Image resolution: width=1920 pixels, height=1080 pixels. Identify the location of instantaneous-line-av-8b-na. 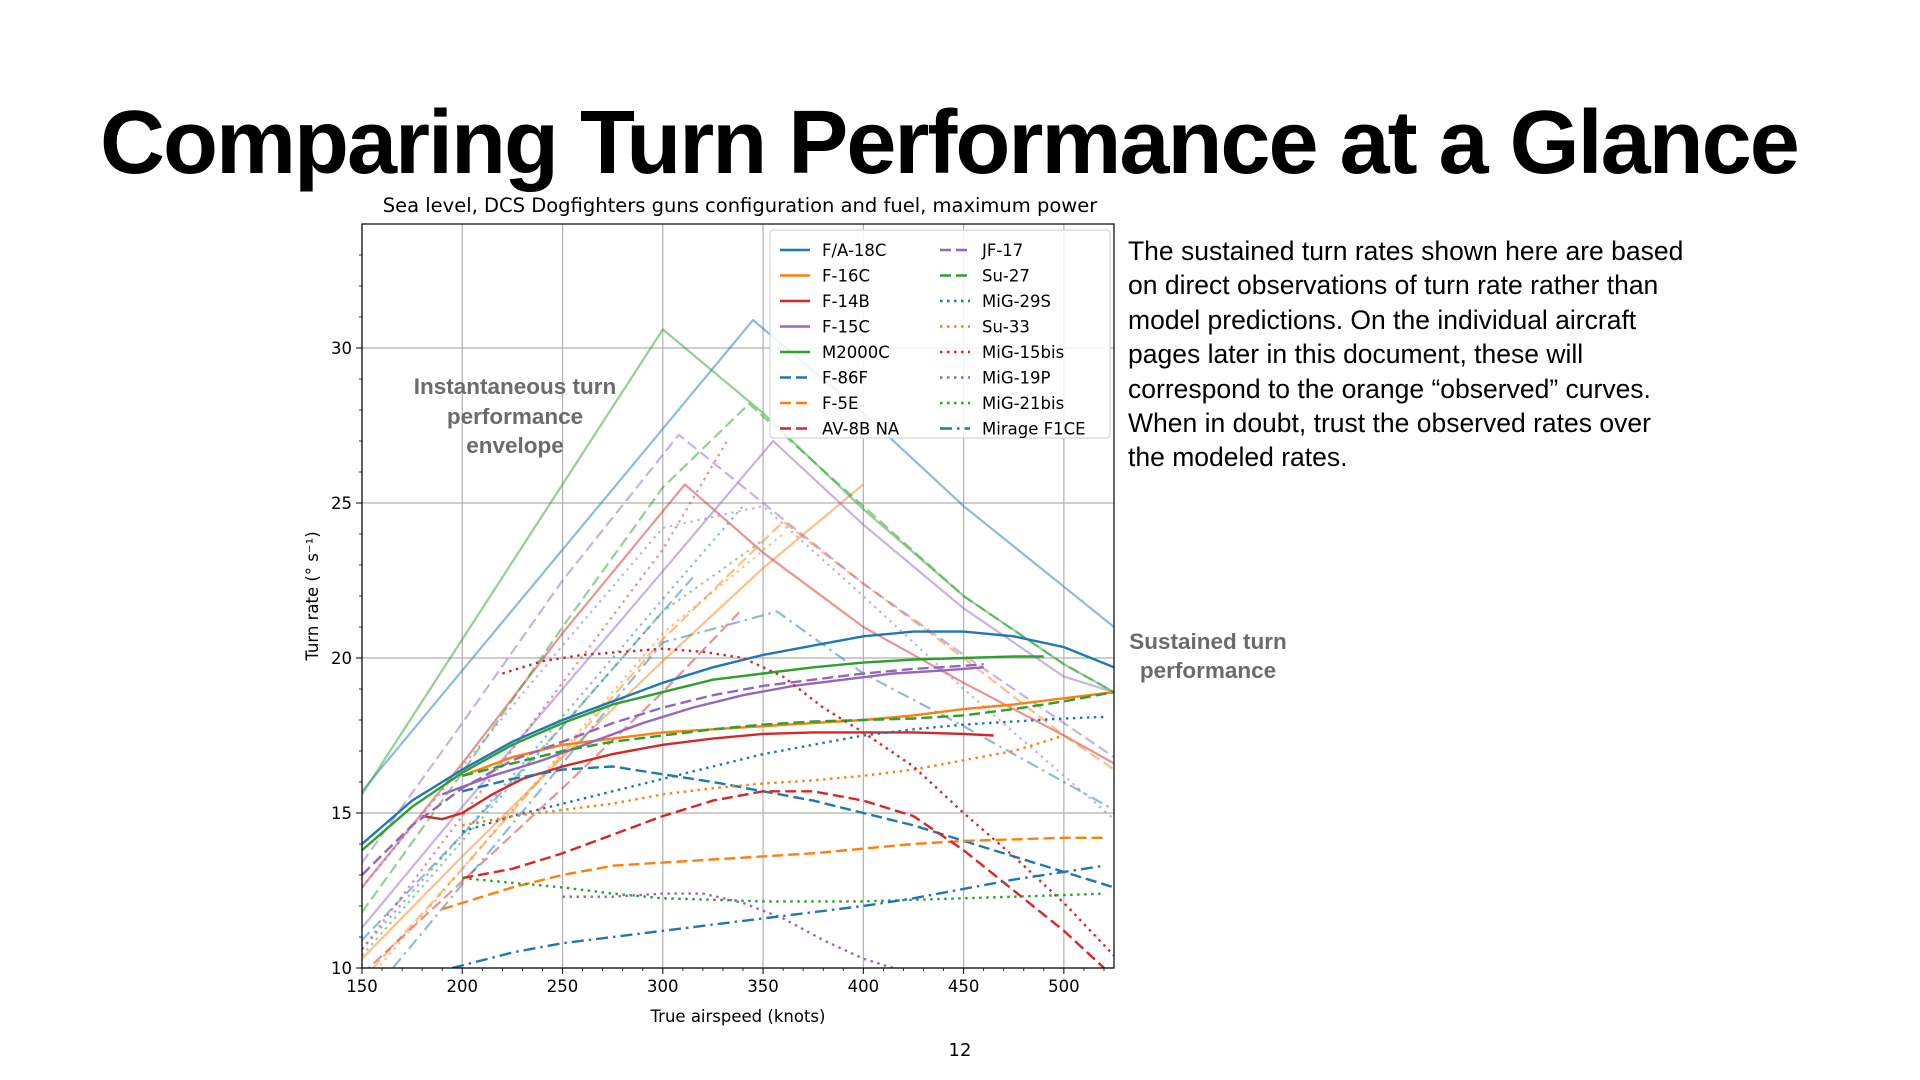
(555, 787).